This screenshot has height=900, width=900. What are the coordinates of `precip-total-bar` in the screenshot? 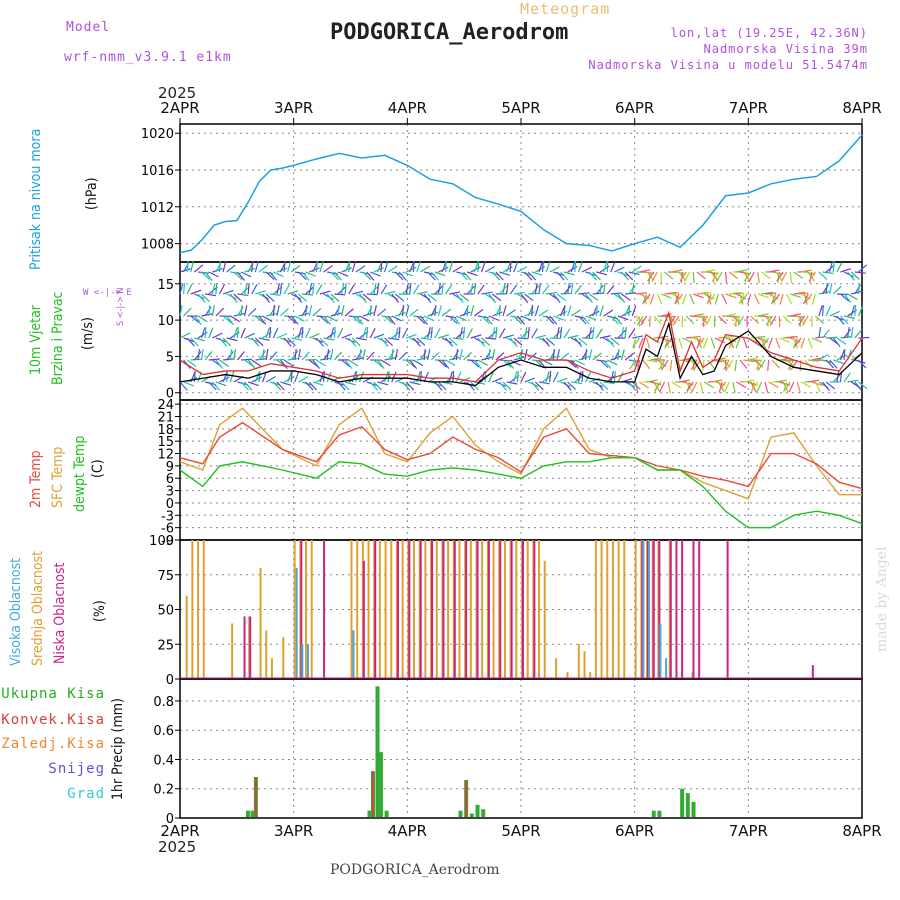 It's located at (377, 751).